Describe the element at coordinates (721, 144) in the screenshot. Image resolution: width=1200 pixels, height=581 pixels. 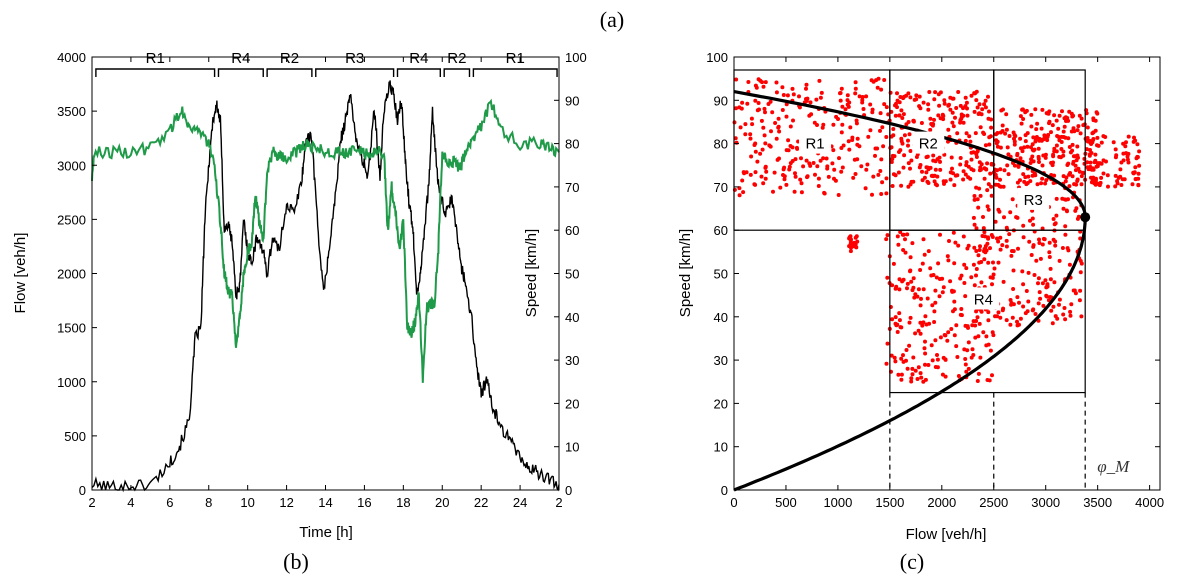
I see `chart-c-y-tick-label: 80` at that location.